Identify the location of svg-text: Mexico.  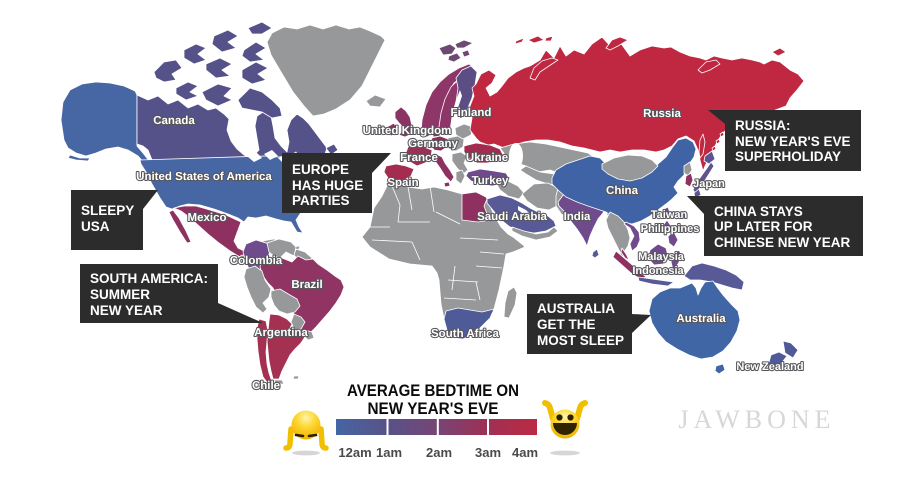
(207, 218).